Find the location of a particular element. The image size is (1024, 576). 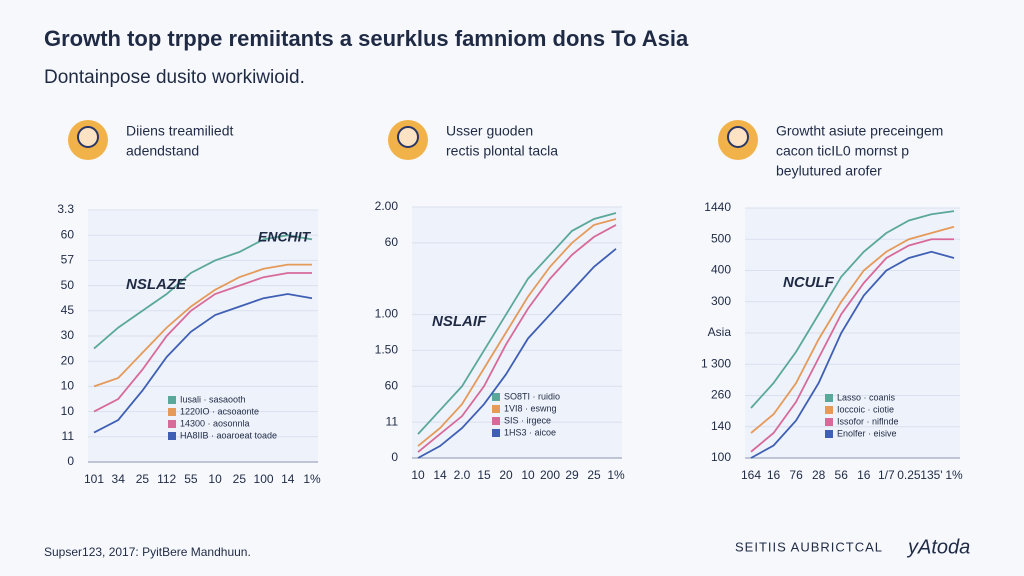

x-tick-label: 164 is located at coordinates (751, 475).